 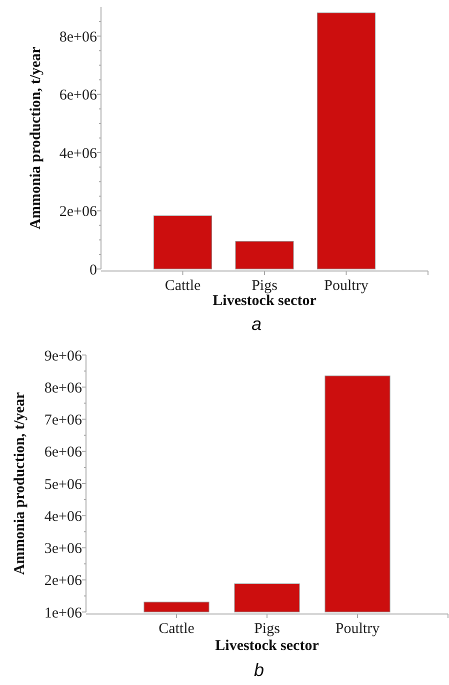 What do you see at coordinates (63, 484) in the screenshot?
I see `y-tick-label: 5e+06` at bounding box center [63, 484].